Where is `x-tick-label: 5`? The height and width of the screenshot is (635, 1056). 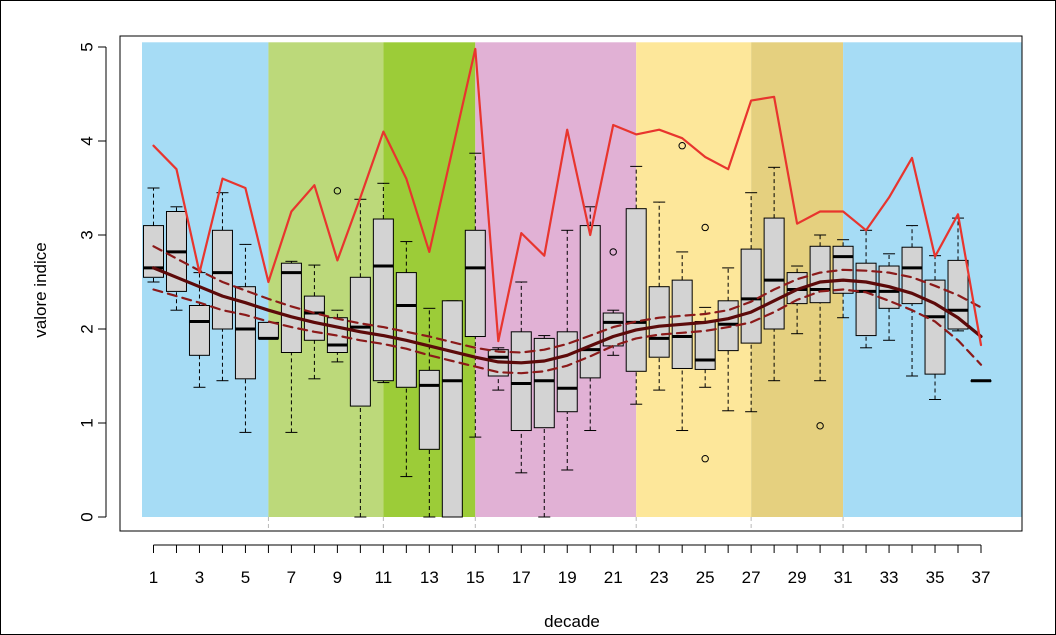
x-tick-label: 5 is located at coordinates (245, 577).